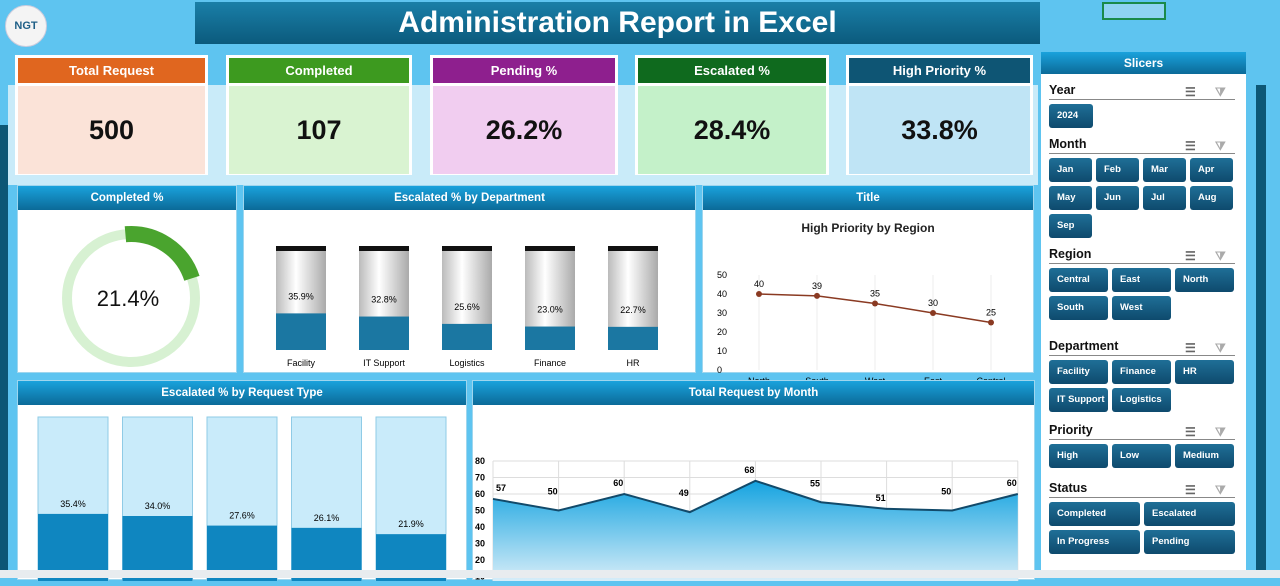  Describe the element at coordinates (1062, 90) in the screenshot. I see `slicer-title: Year` at that location.